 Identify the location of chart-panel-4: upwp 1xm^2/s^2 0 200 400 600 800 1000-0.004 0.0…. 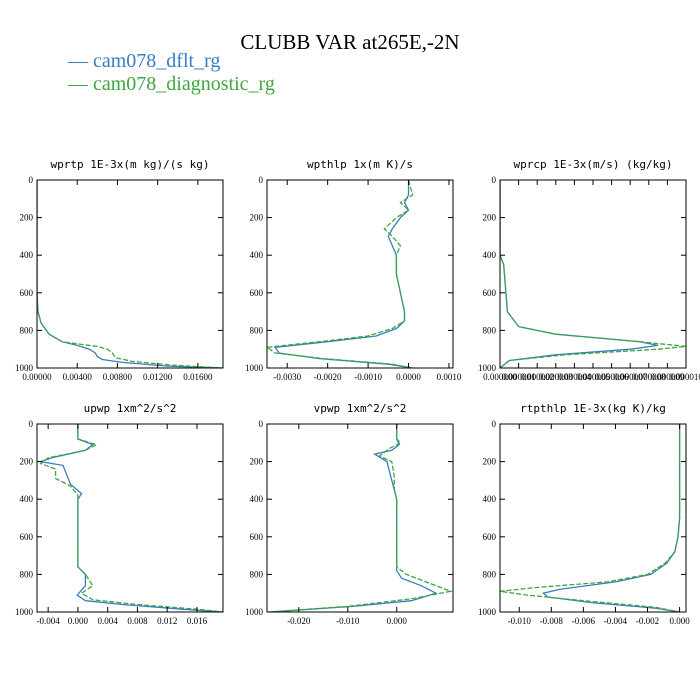
(119, 514).